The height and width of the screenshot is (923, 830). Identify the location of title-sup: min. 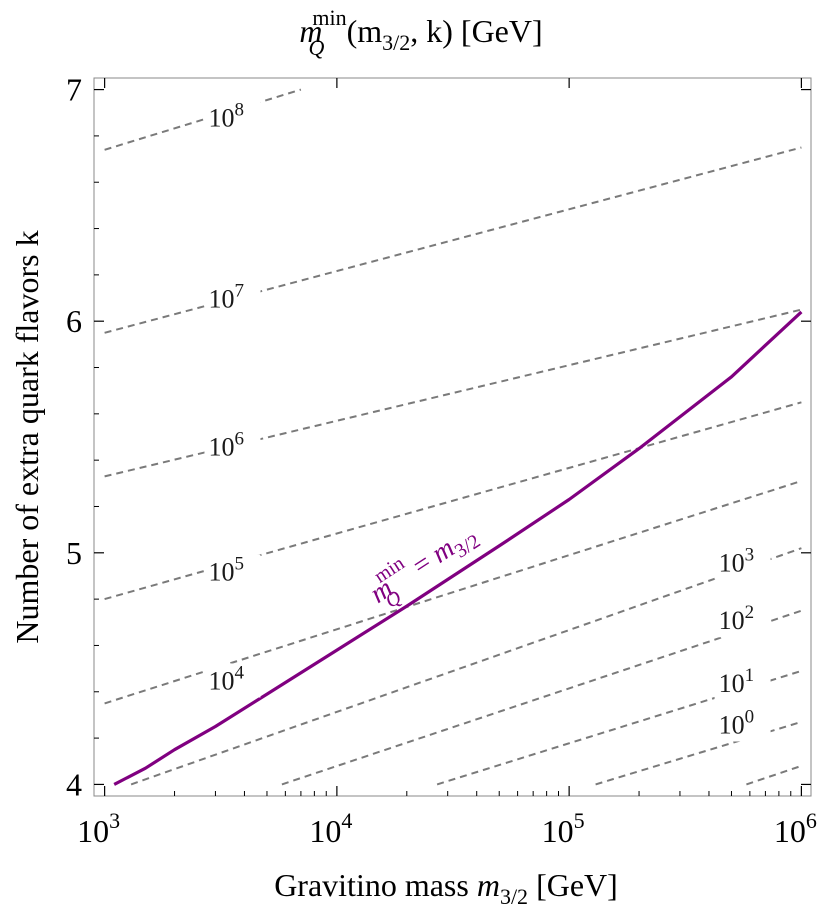
(329, 17).